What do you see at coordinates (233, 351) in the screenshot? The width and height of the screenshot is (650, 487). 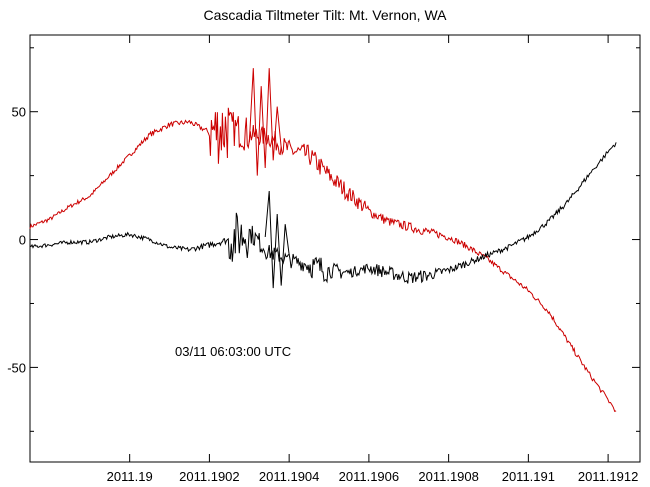 I see `event-time-annotation: 03/11 06:03:00 UTC` at bounding box center [233, 351].